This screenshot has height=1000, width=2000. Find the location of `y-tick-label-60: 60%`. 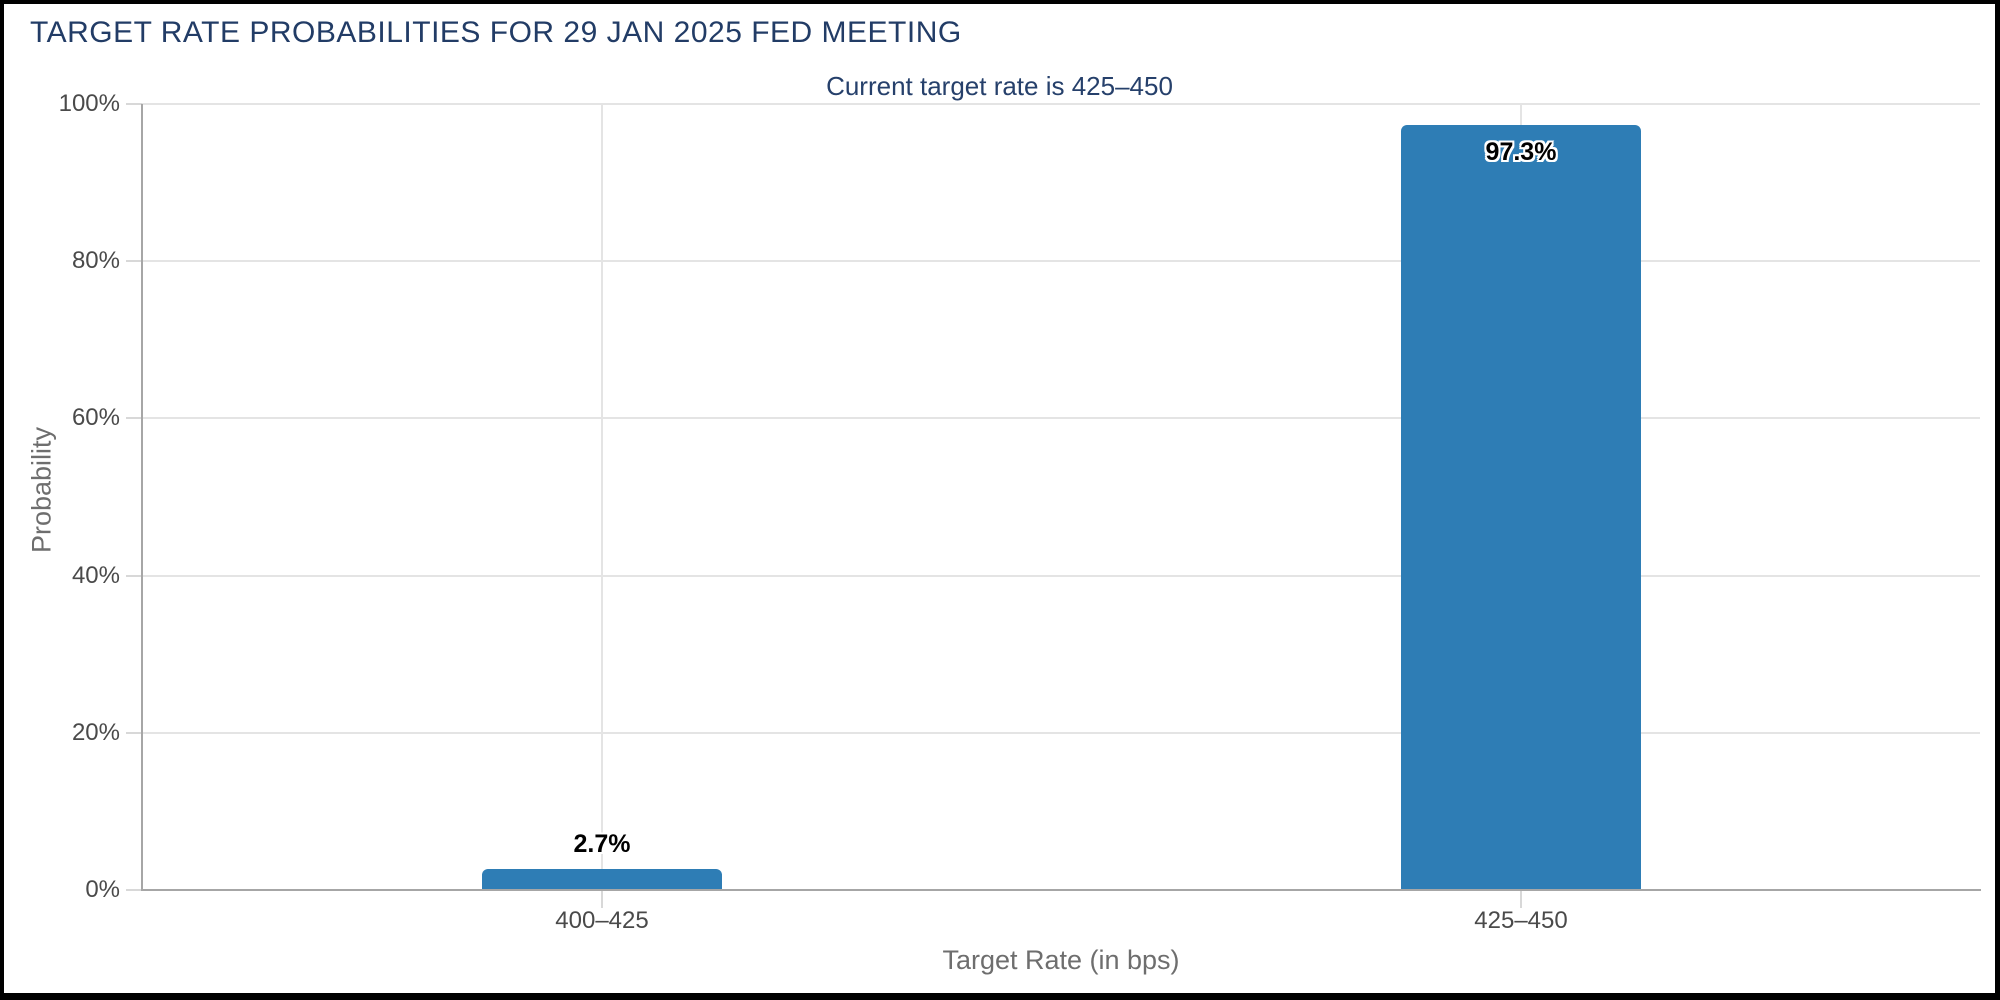

y-tick-label-60: 60% is located at coordinates (95, 417).